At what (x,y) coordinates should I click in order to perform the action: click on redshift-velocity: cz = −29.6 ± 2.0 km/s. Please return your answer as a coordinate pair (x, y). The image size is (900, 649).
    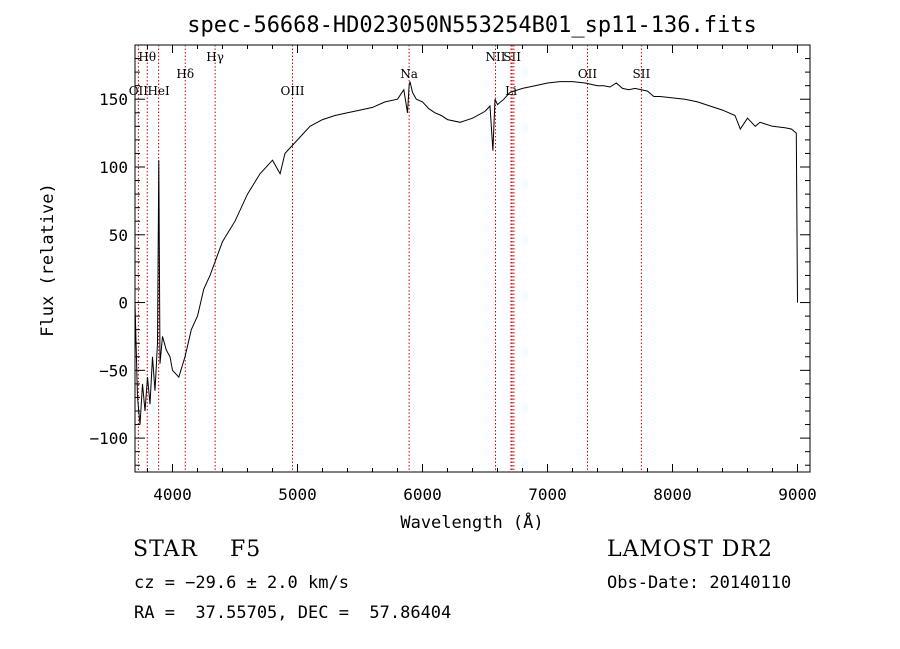
    Looking at the image, I should click on (241, 583).